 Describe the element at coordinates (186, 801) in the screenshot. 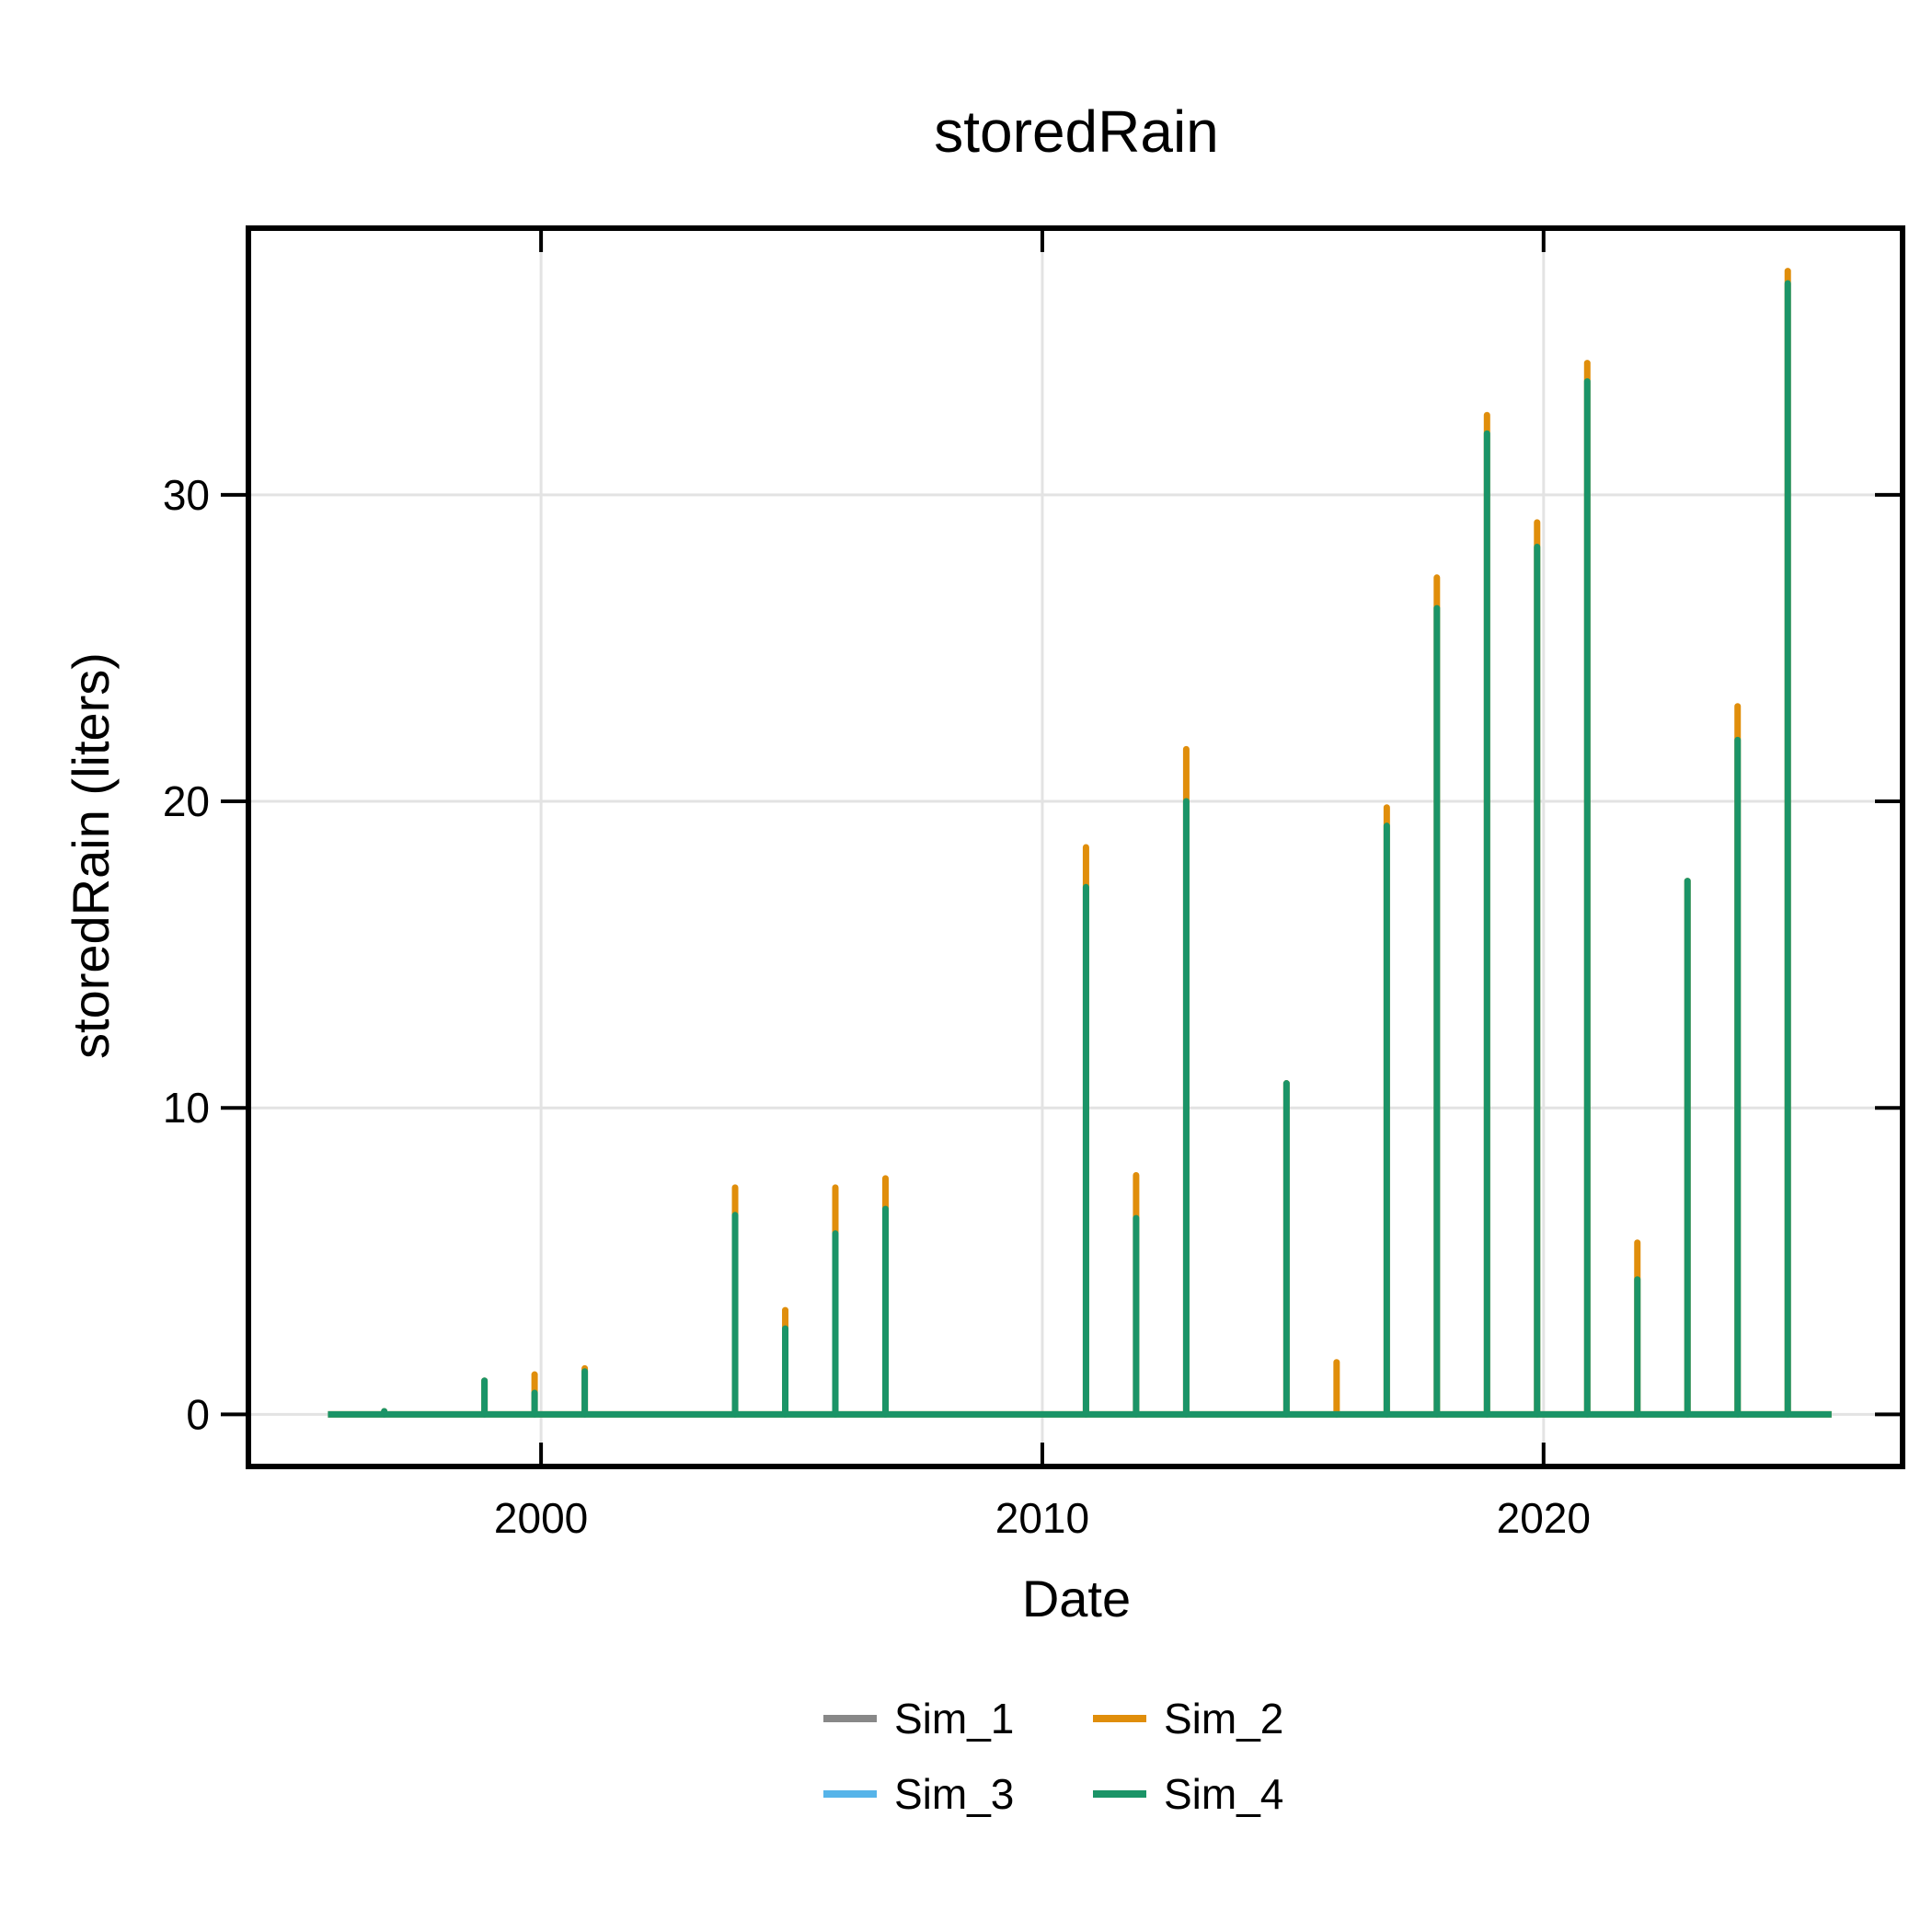

I see `y-tick-label: 20` at that location.